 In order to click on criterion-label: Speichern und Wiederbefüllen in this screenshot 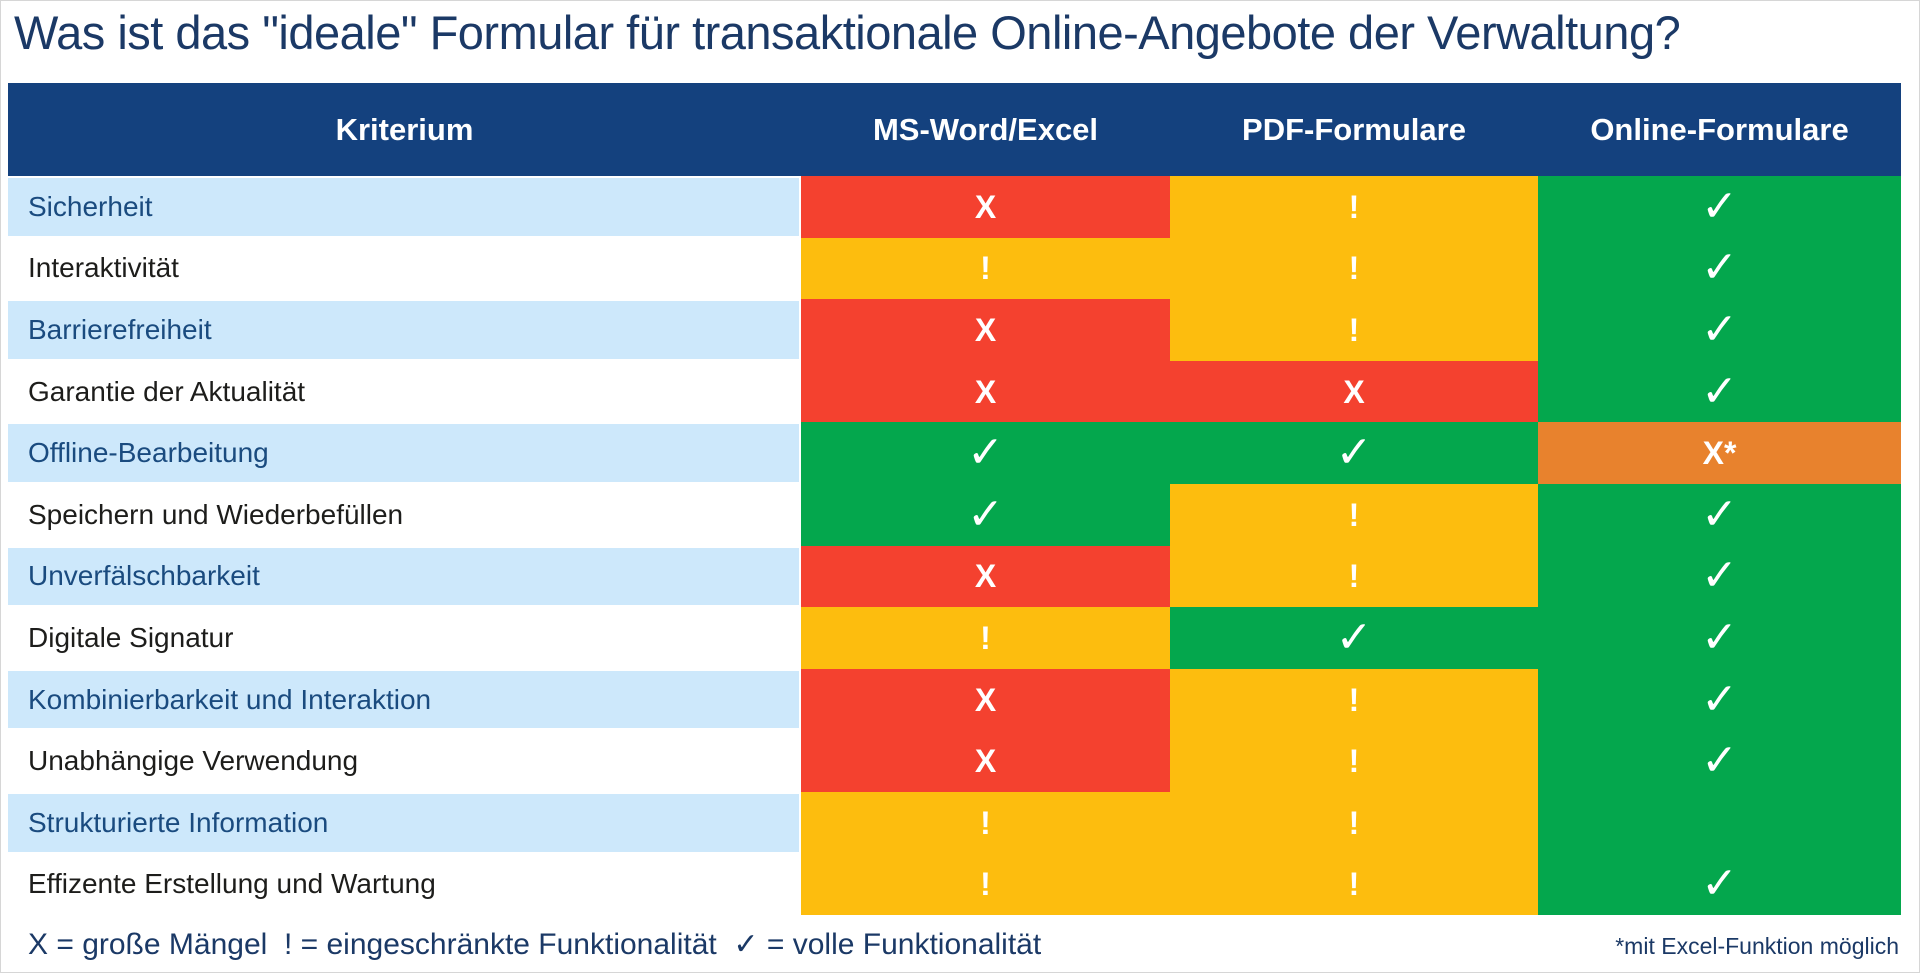, I will do `click(404, 515)`.